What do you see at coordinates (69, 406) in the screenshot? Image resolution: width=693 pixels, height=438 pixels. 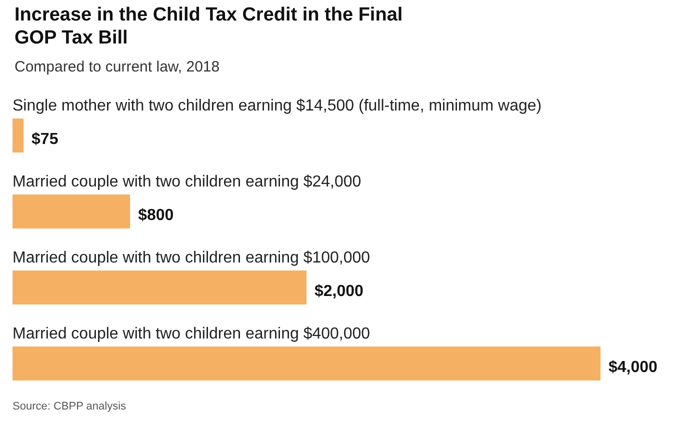 I see `source-note: Source: CBPP analysis` at bounding box center [69, 406].